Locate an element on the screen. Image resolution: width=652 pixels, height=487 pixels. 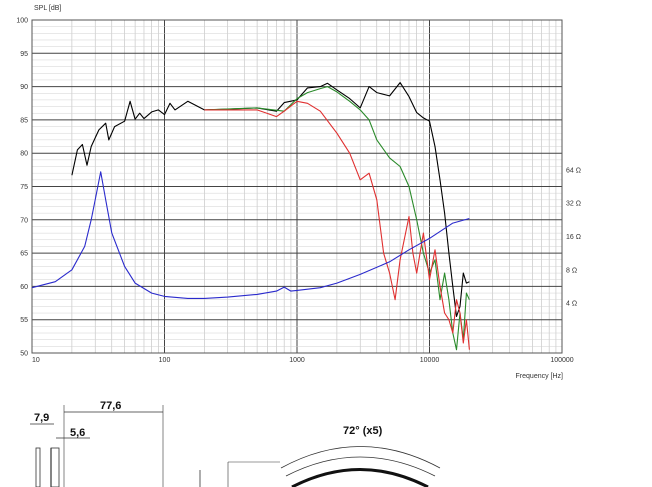
right-axis-label: 16 Ω is located at coordinates (573, 237).